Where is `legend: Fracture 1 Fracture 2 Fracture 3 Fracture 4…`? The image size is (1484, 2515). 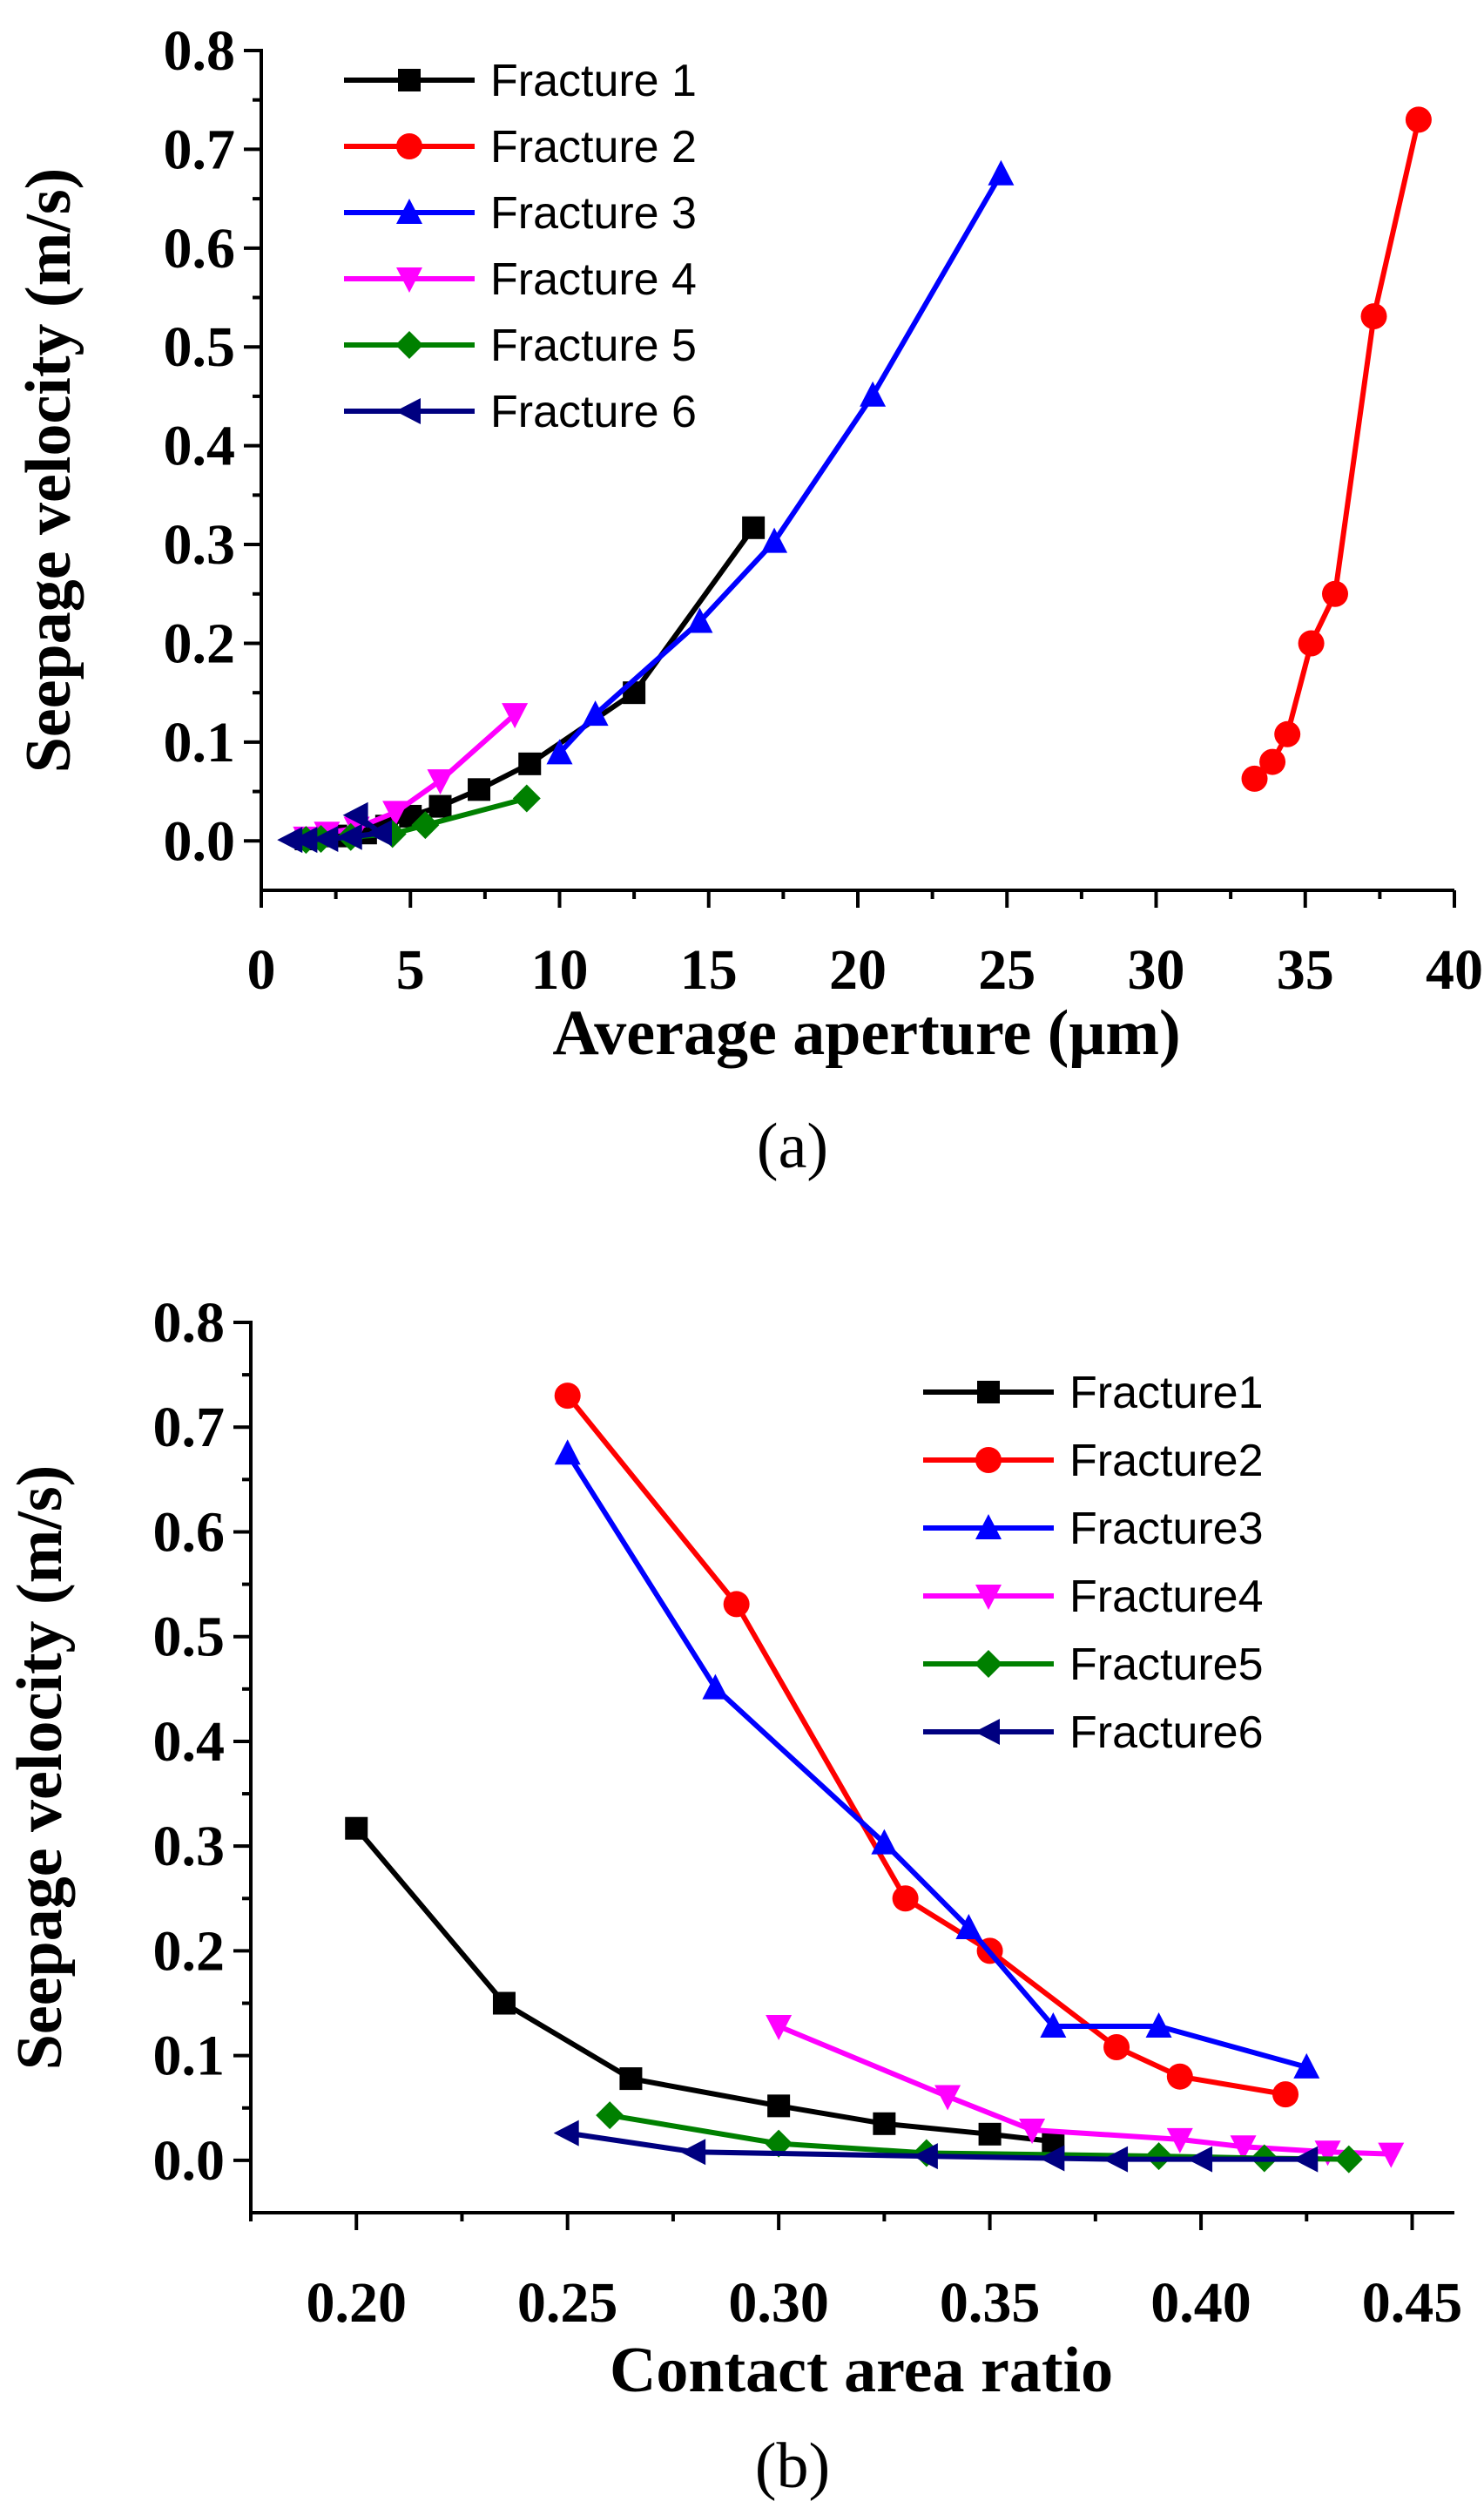 legend: Fracture 1 Fracture 2 Fracture 3 Fracture 4… is located at coordinates (521, 246).